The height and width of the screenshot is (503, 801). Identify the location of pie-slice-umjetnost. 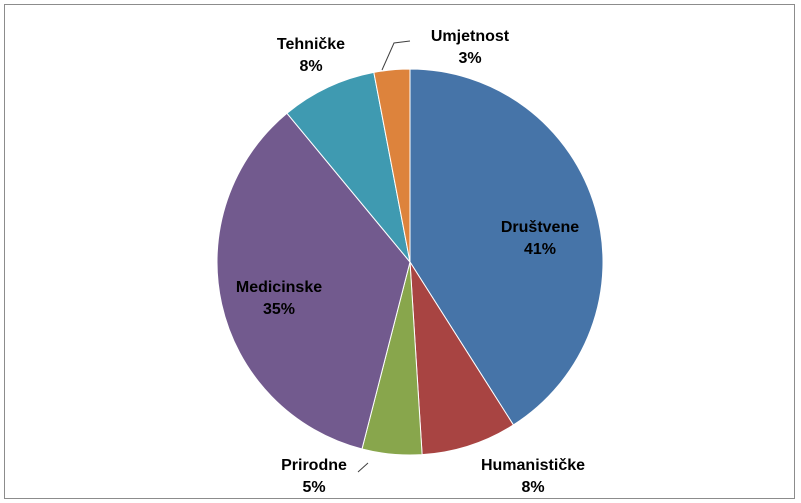
(392, 165).